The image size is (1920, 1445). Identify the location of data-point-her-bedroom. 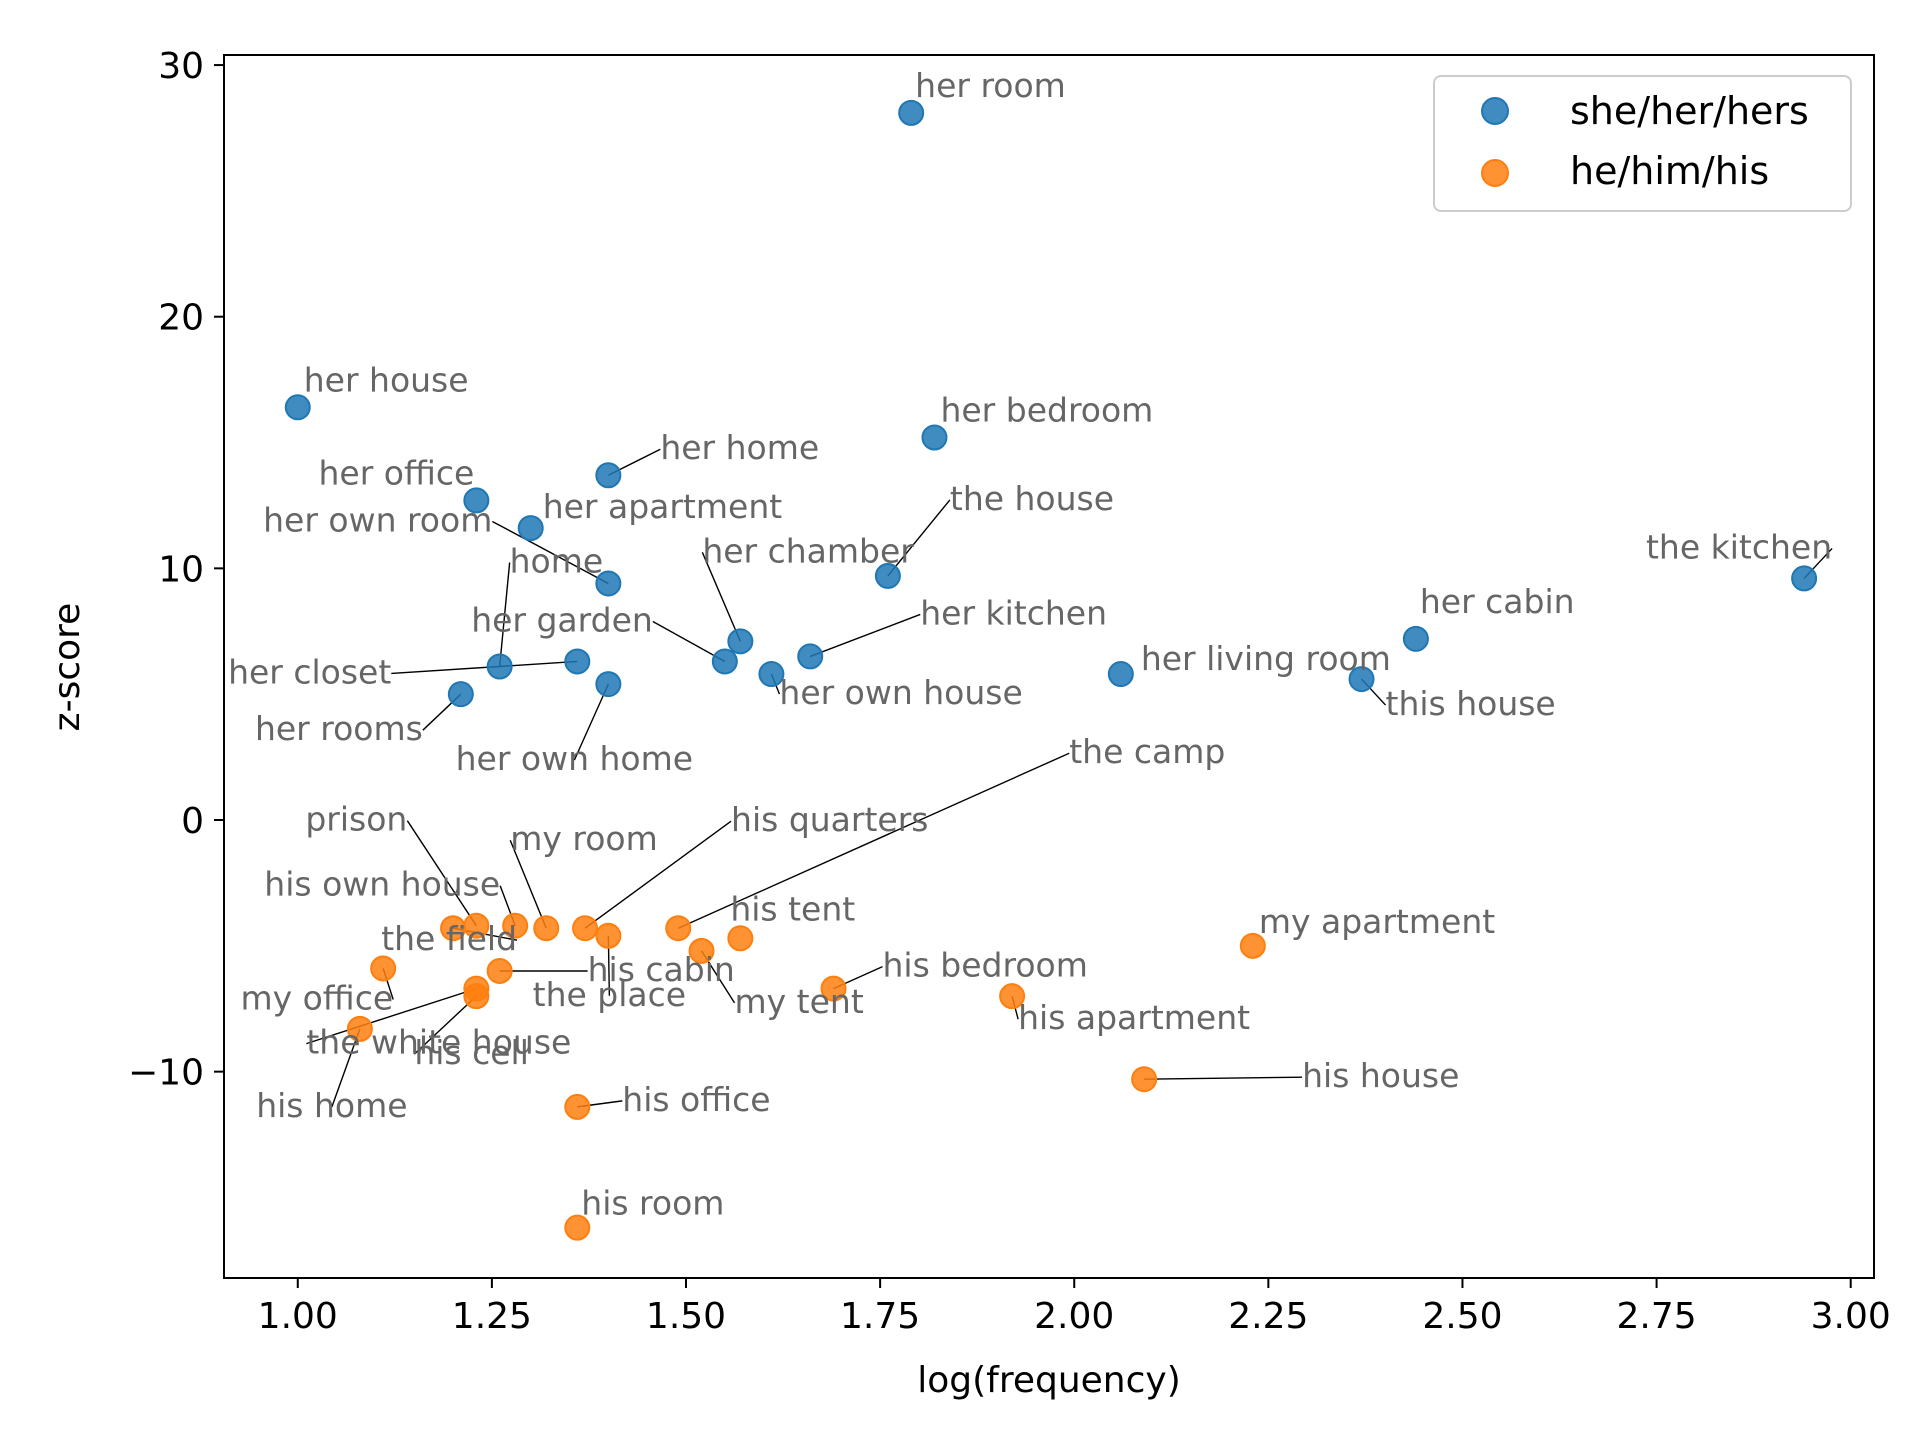
(934, 437).